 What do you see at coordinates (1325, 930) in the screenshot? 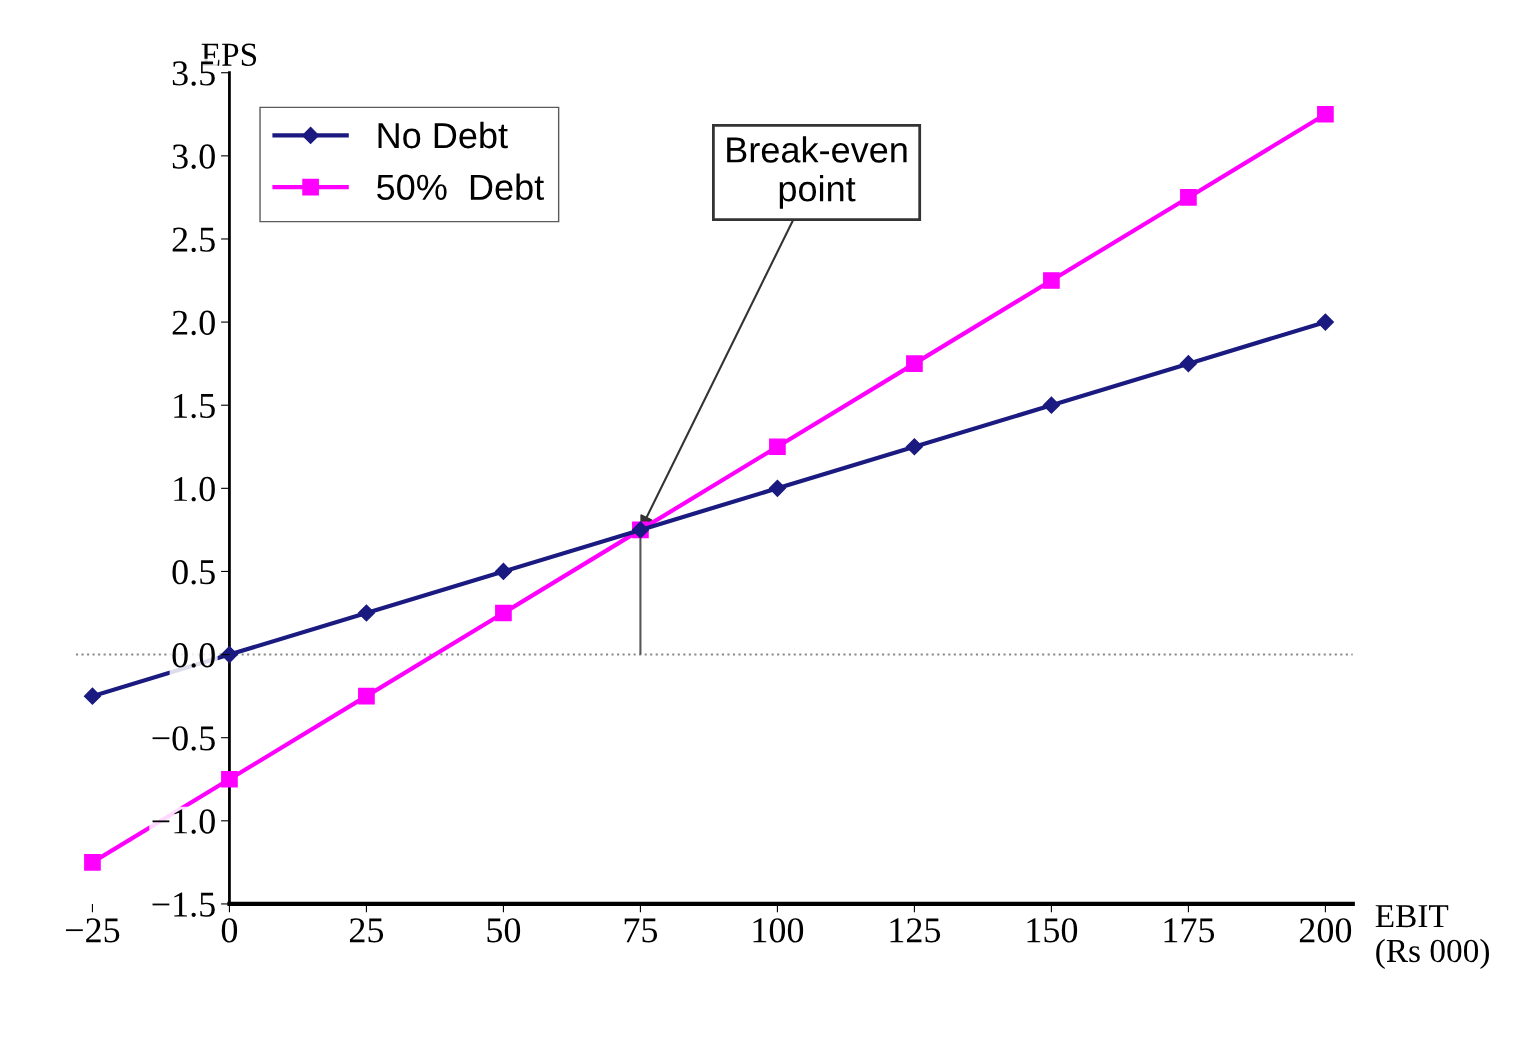
I see `x-tick-label: 200` at bounding box center [1325, 930].